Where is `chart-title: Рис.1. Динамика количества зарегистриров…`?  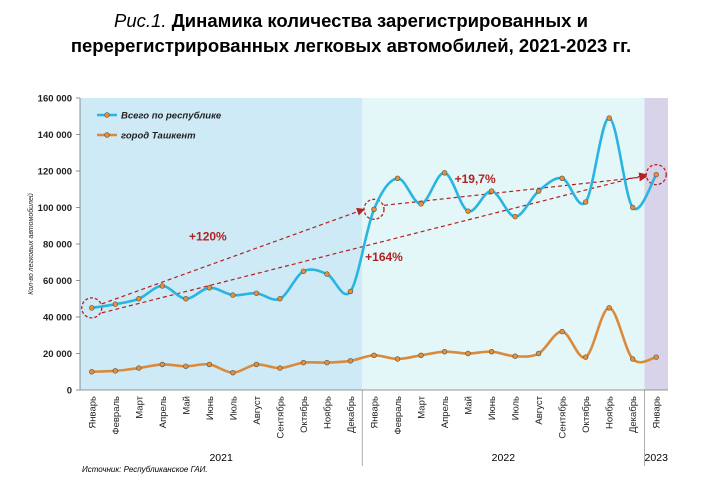 chart-title: Рис.1. Динамика количества зарегистриров… is located at coordinates (351, 33).